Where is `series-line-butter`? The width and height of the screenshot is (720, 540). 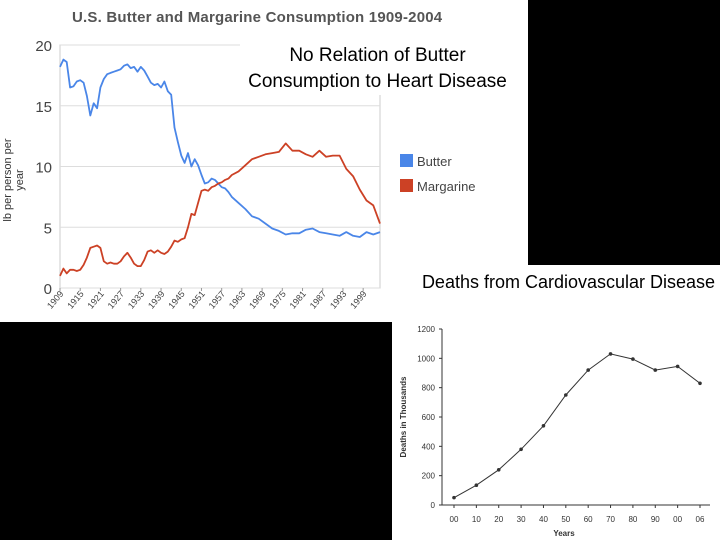 series-line-butter is located at coordinates (220, 148).